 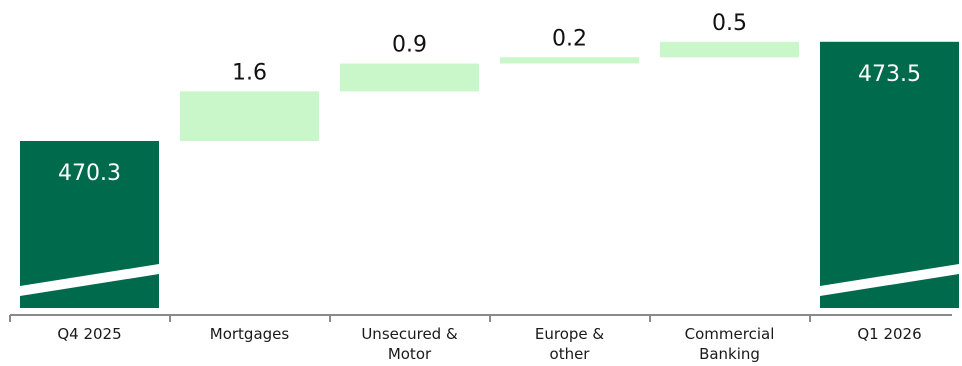 What do you see at coordinates (249, 72) in the screenshot?
I see `value-label: 1.6` at bounding box center [249, 72].